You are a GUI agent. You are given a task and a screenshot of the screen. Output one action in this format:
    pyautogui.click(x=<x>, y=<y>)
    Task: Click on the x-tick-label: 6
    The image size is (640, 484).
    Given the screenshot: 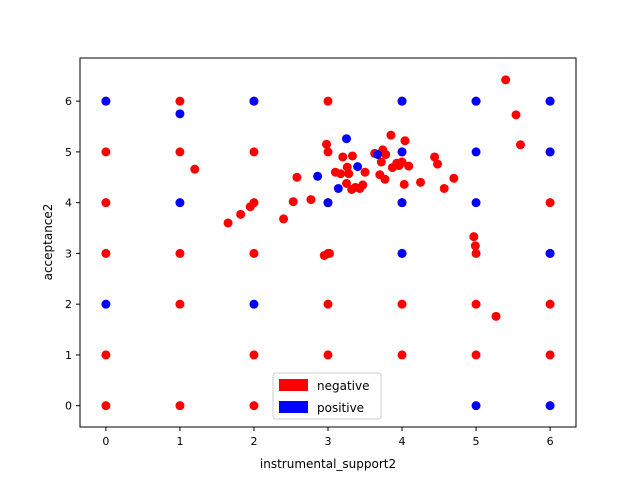 What is the action you would take?
    pyautogui.click(x=550, y=441)
    